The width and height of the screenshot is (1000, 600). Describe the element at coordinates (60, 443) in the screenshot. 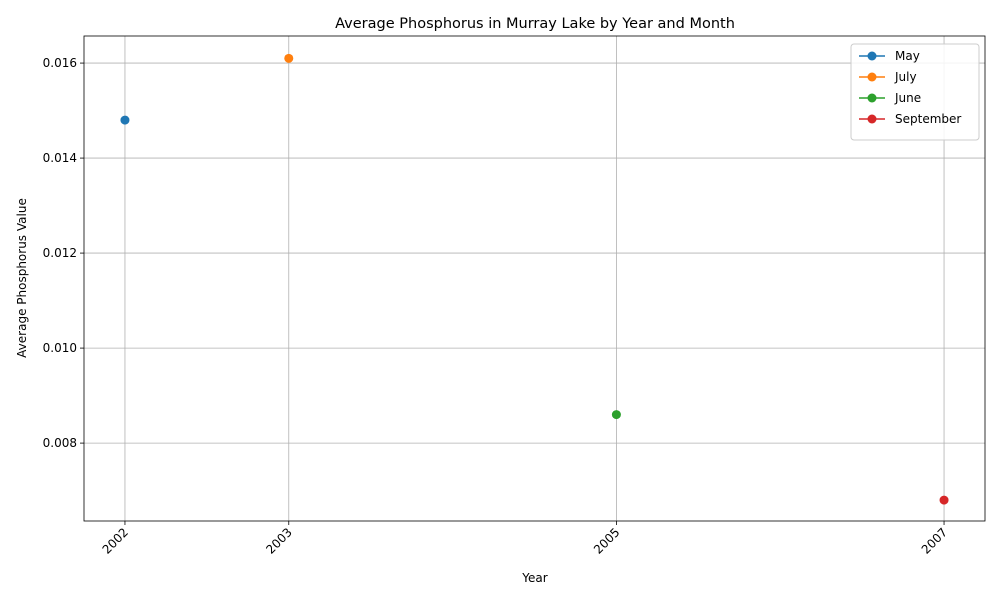

I see `y-tick-label: 0.008` at that location.